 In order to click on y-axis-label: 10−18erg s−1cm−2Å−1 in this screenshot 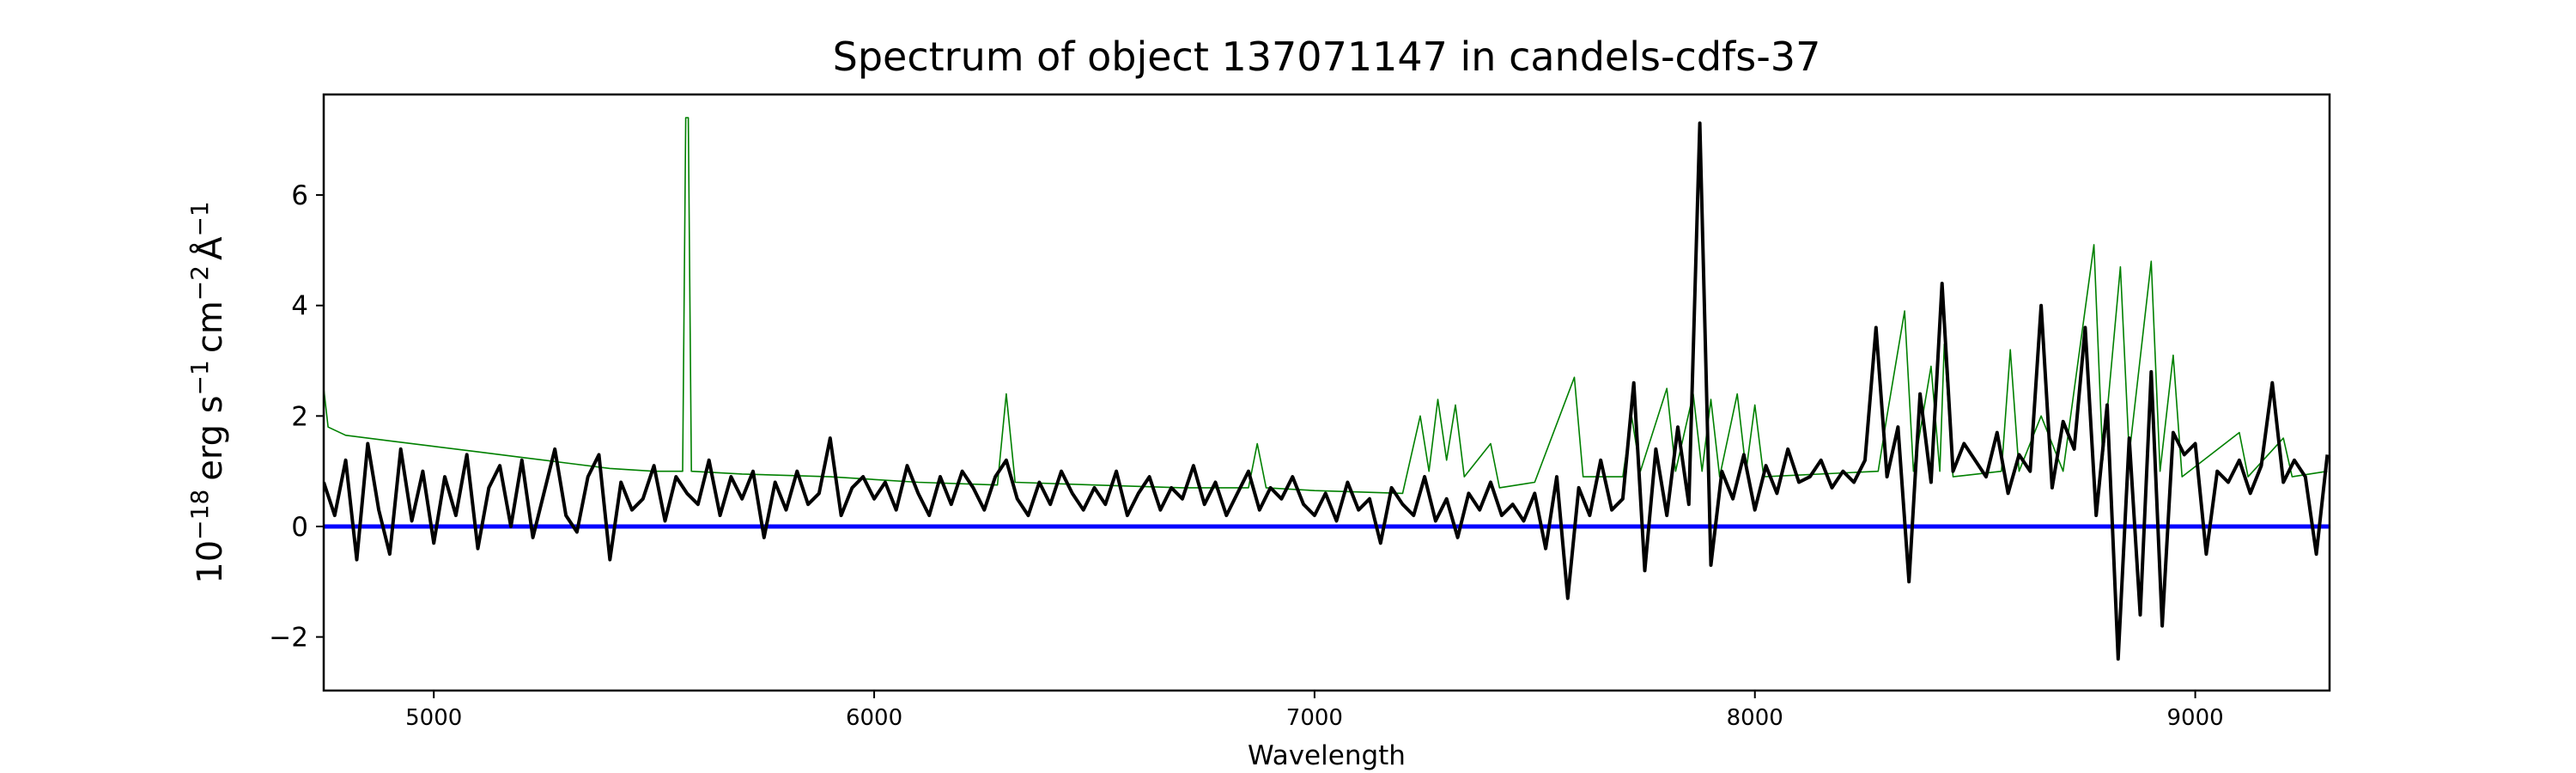, I will do `click(207, 392)`.